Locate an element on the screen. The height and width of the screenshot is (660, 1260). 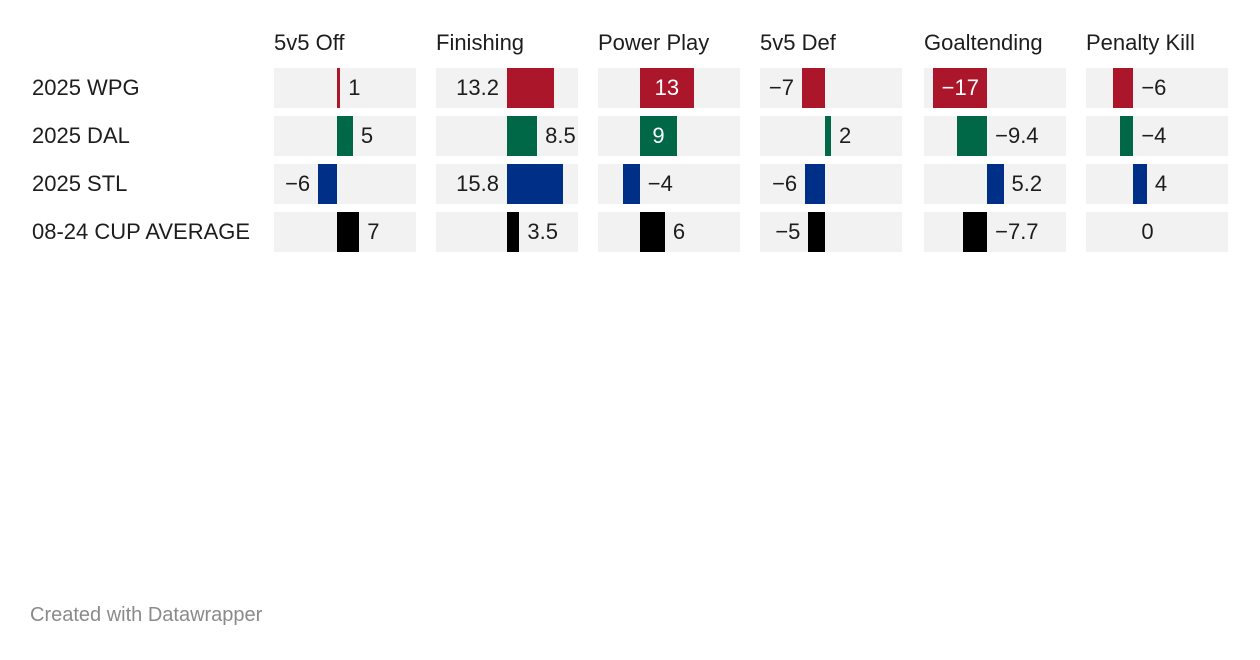
value-label-08-24-cup-average-power-play: 6 is located at coordinates (679, 231).